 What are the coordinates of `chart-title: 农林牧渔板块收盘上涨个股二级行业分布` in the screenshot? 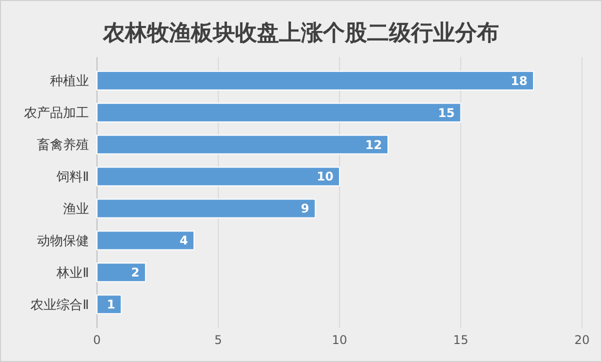 It's located at (300, 33).